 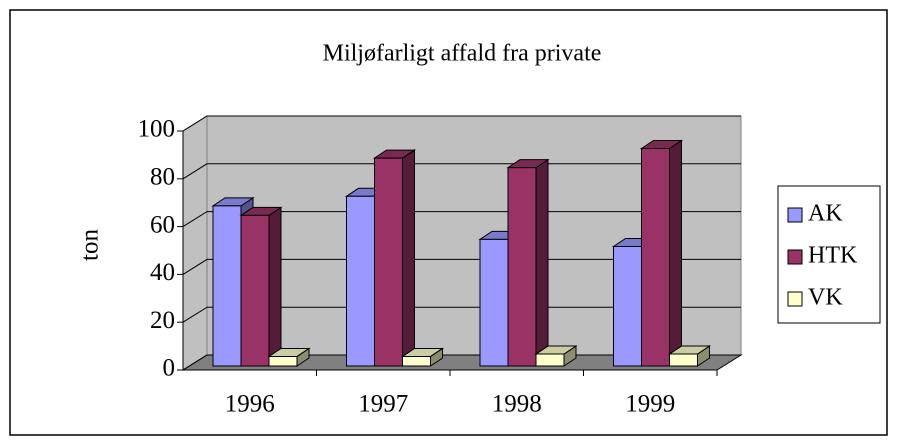 I want to click on y-tick-label: 60, so click(x=162, y=224).